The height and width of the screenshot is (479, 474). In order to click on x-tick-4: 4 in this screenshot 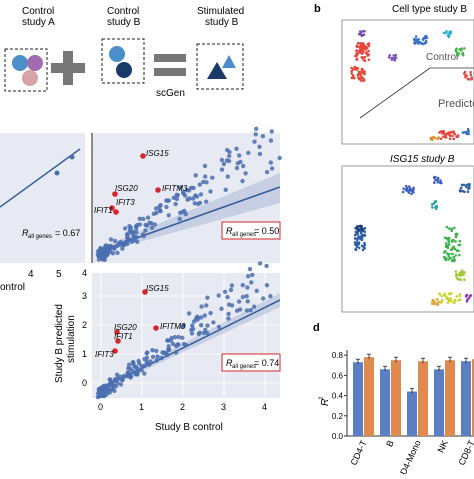, I will do `click(264, 407)`.